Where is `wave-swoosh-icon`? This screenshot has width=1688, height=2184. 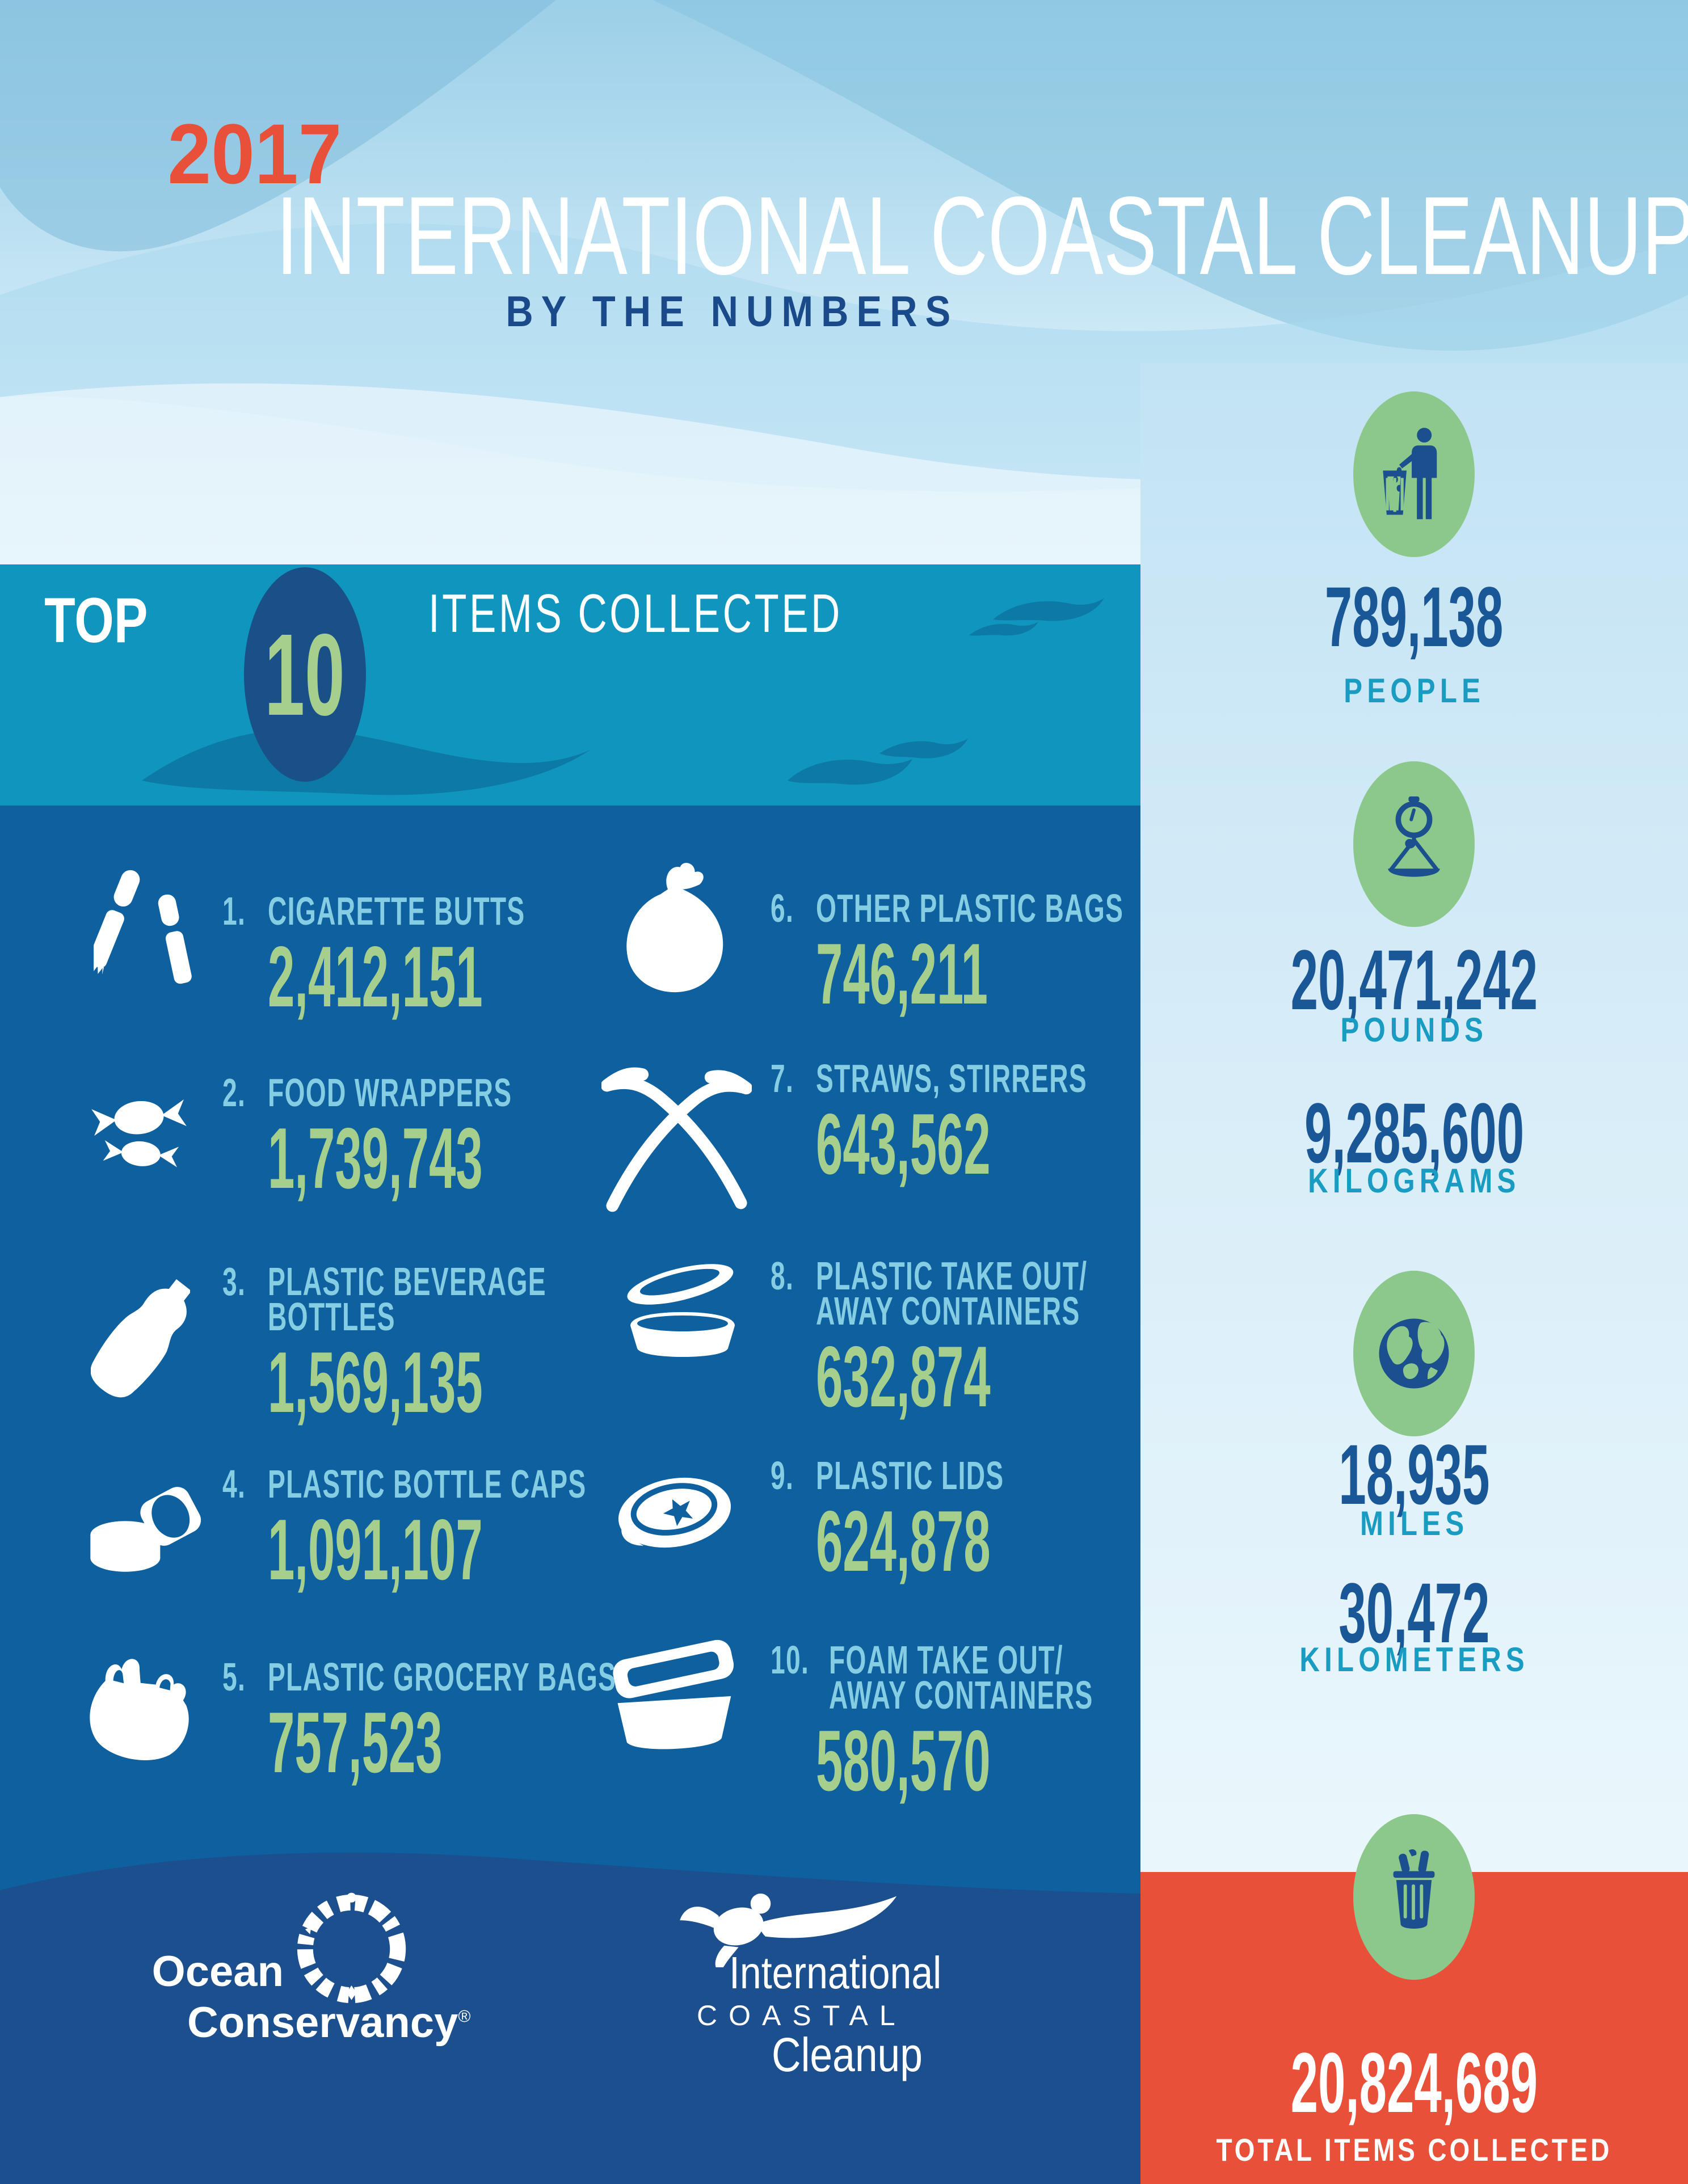
wave-swoosh-icon is located at coordinates (366, 762).